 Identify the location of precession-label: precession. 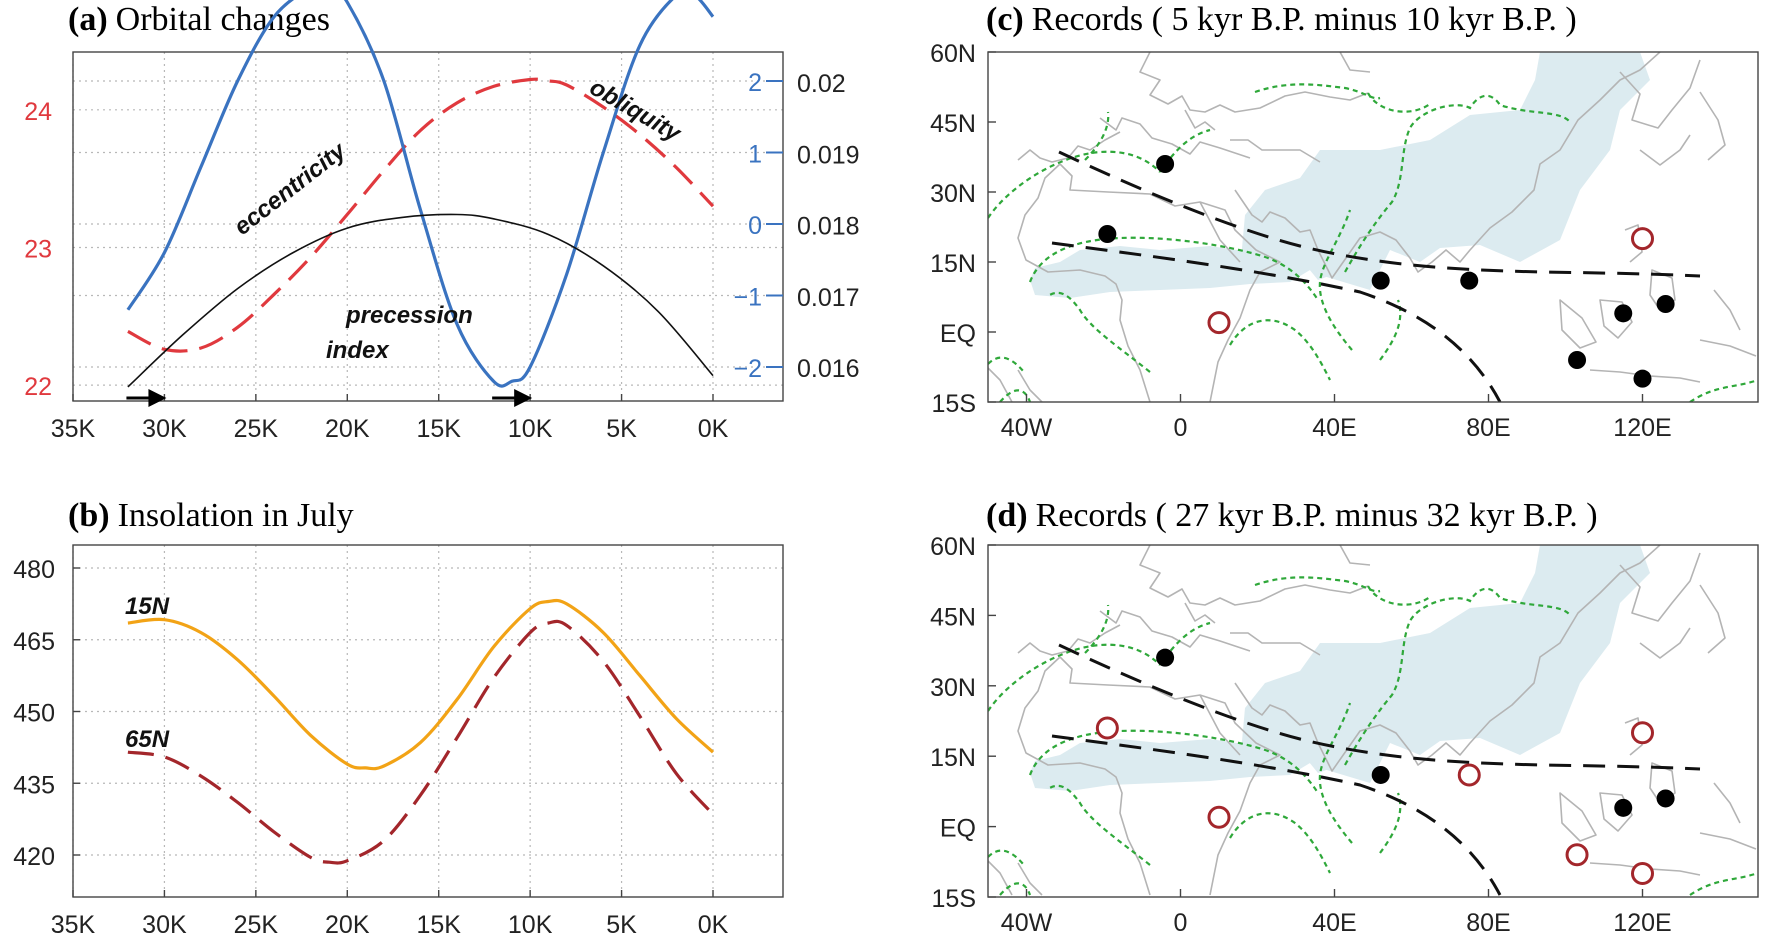
(409, 315).